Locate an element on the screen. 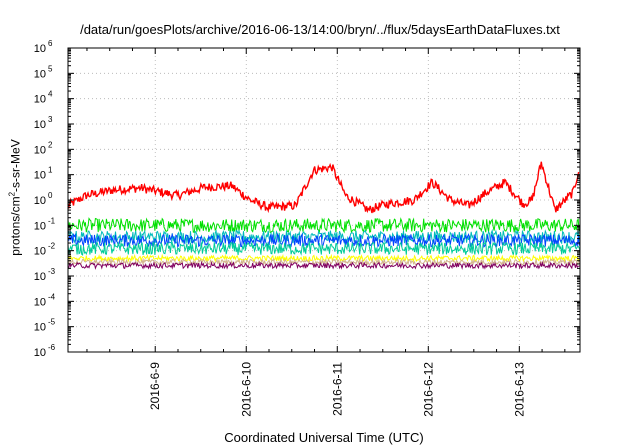 The width and height of the screenshot is (640, 448). y-tick-exponent: -3 is located at coordinates (52, 271).